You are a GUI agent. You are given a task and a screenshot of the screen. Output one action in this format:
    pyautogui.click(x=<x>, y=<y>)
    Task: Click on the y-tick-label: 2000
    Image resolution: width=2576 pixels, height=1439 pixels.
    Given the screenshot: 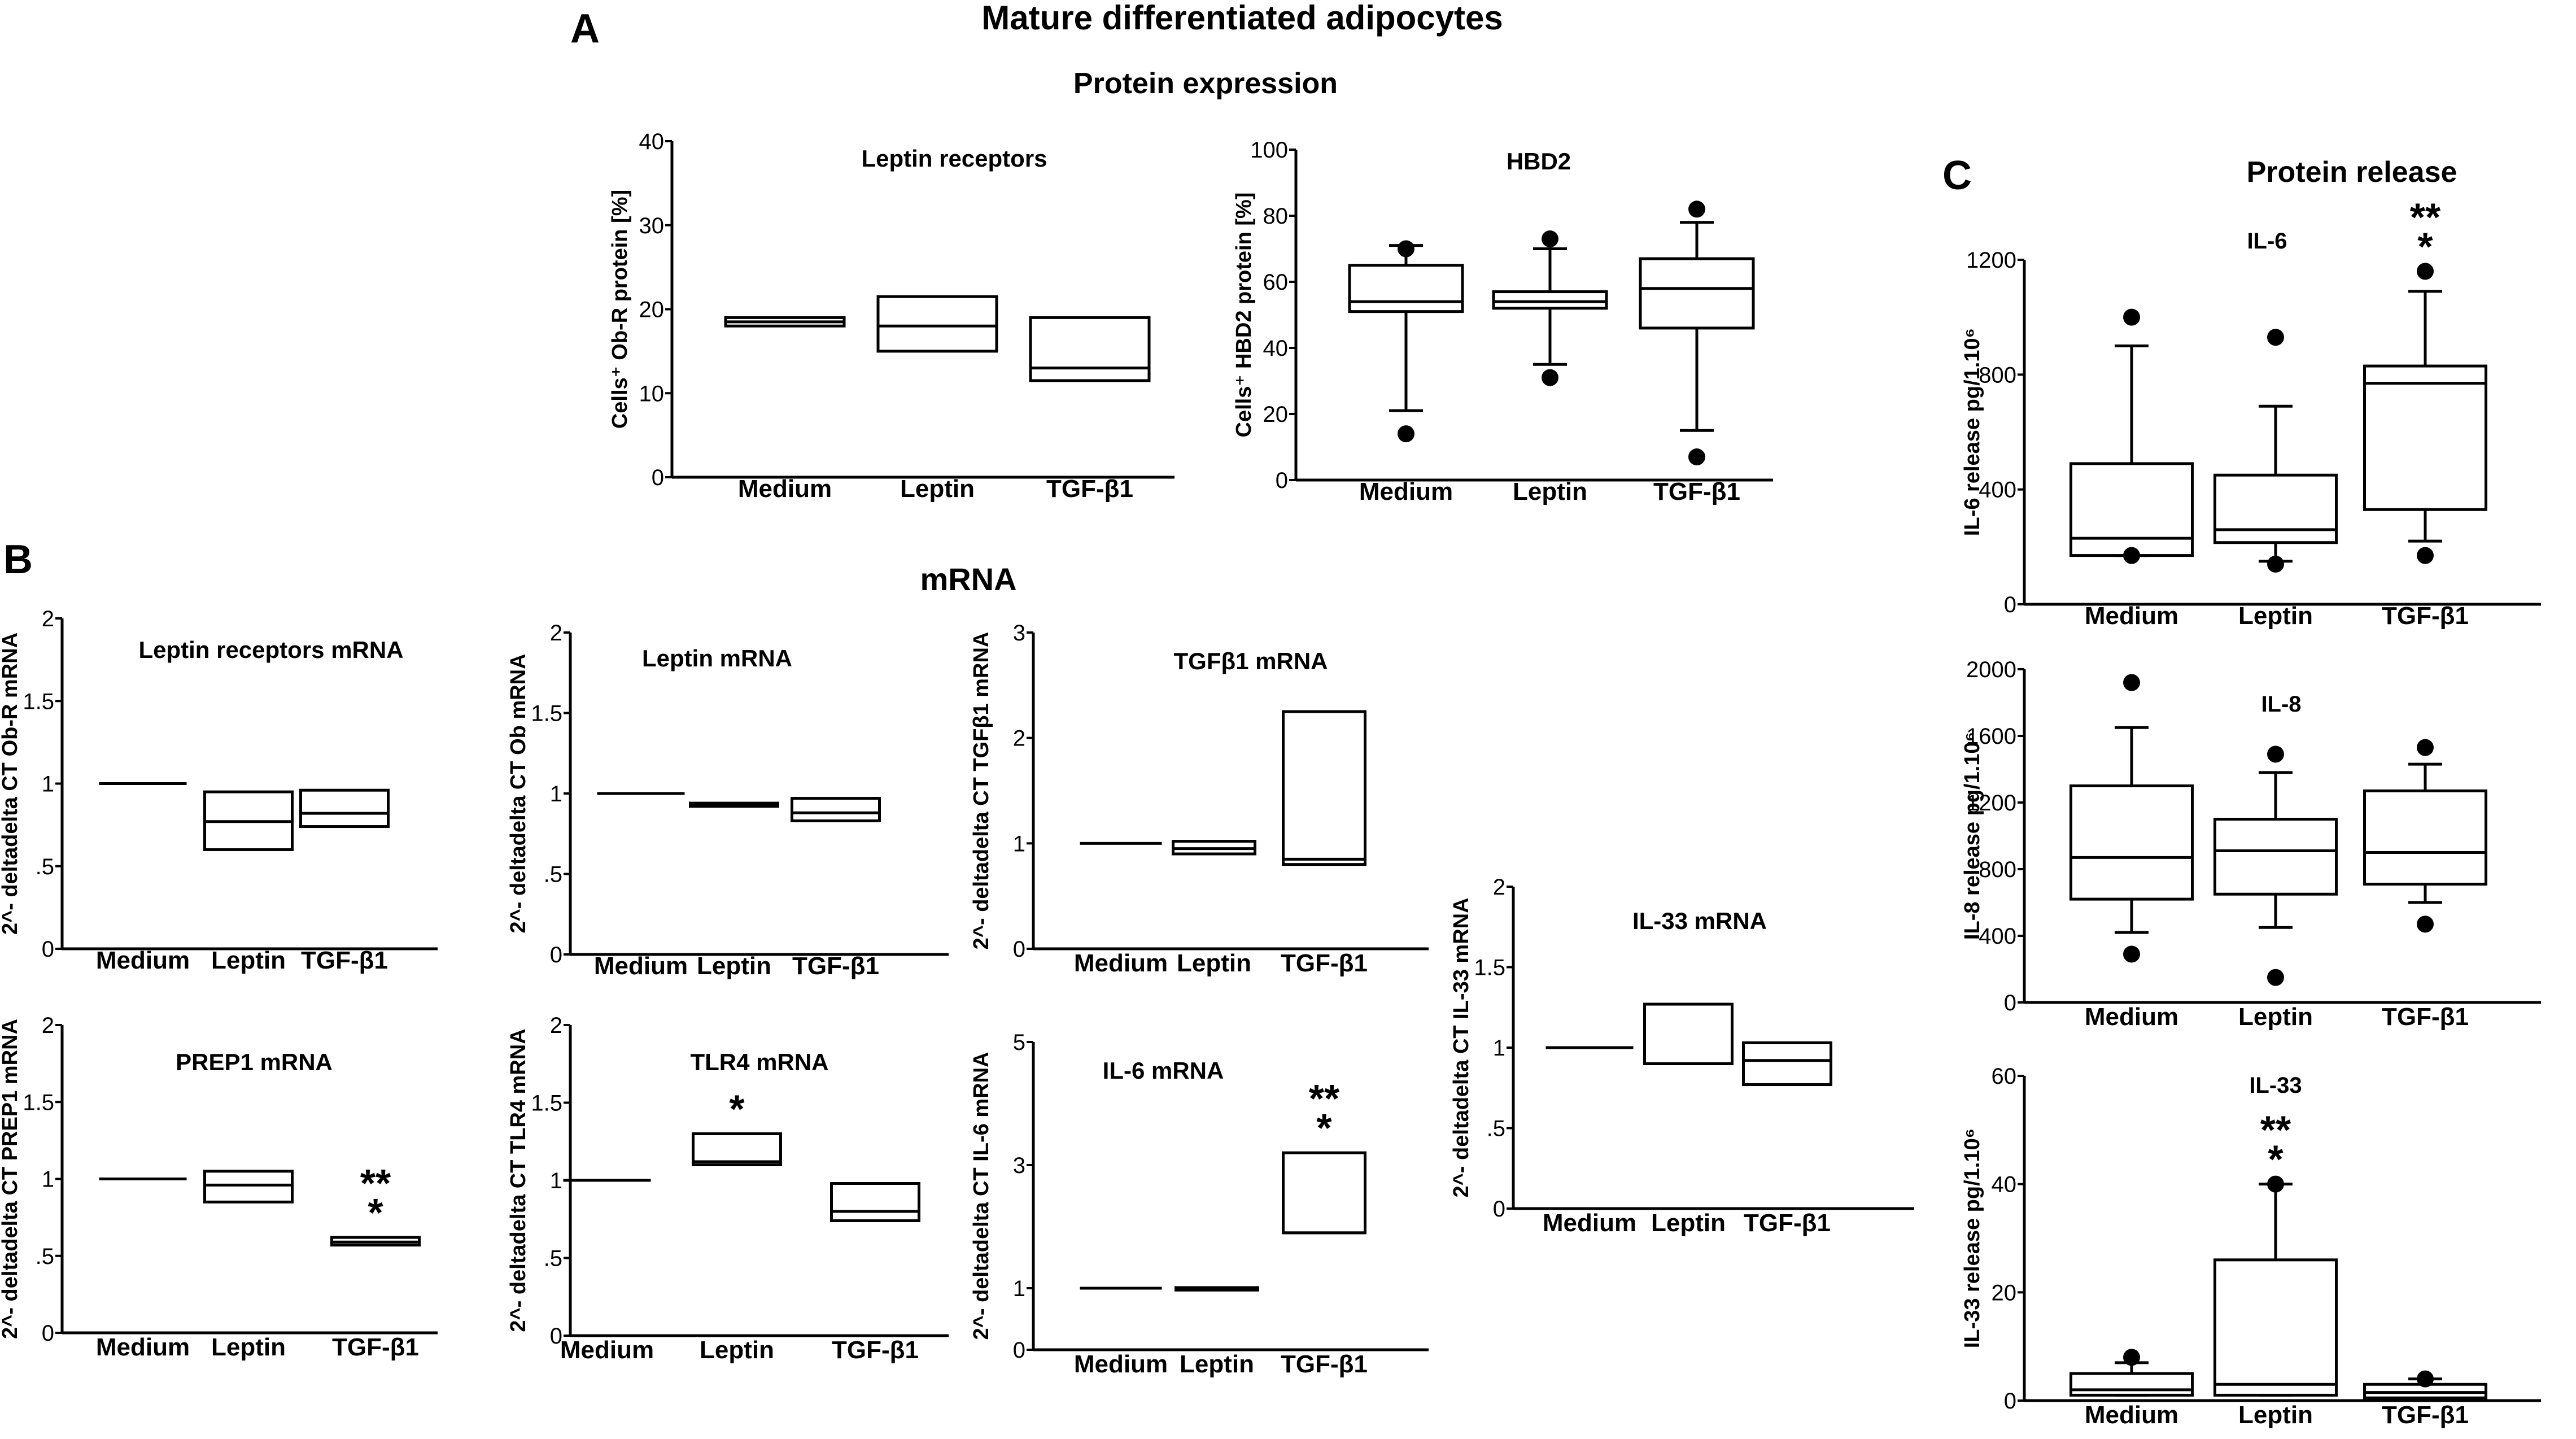 What is the action you would take?
    pyautogui.click(x=1991, y=669)
    